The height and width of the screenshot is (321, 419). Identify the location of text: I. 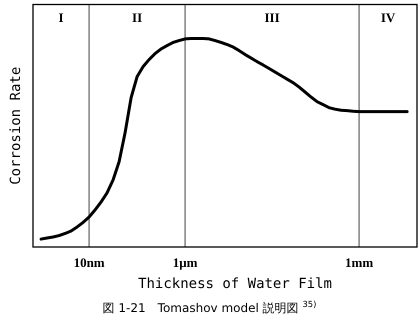
(61, 17).